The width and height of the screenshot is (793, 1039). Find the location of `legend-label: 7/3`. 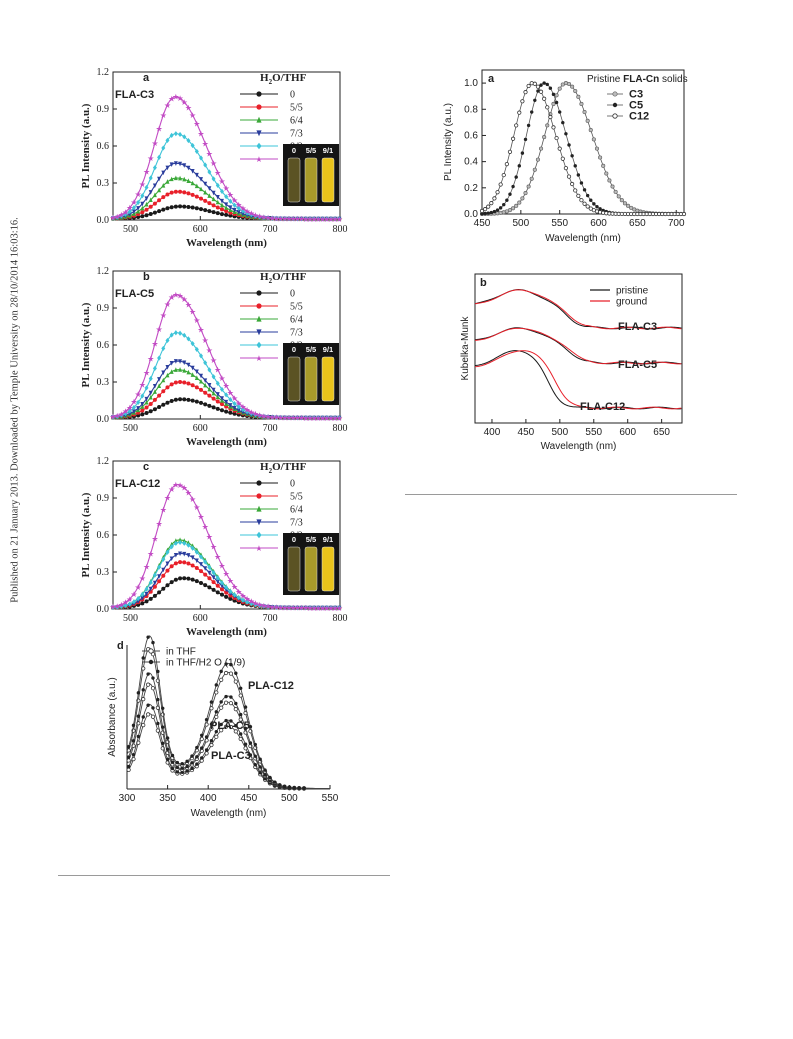

legend-label: 7/3 is located at coordinates (296, 333).